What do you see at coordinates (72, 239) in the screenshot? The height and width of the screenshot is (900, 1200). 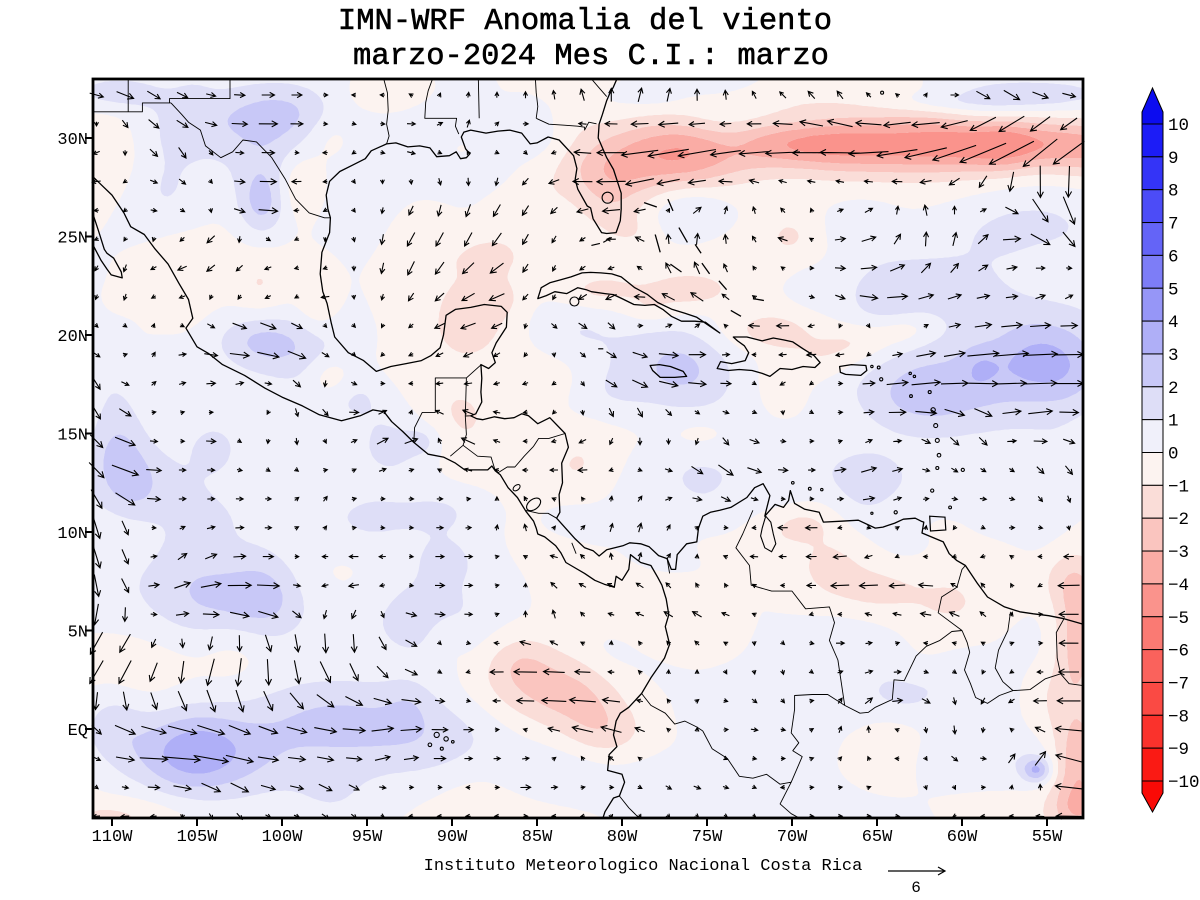 I see `svg-text: 25N` at bounding box center [72, 239].